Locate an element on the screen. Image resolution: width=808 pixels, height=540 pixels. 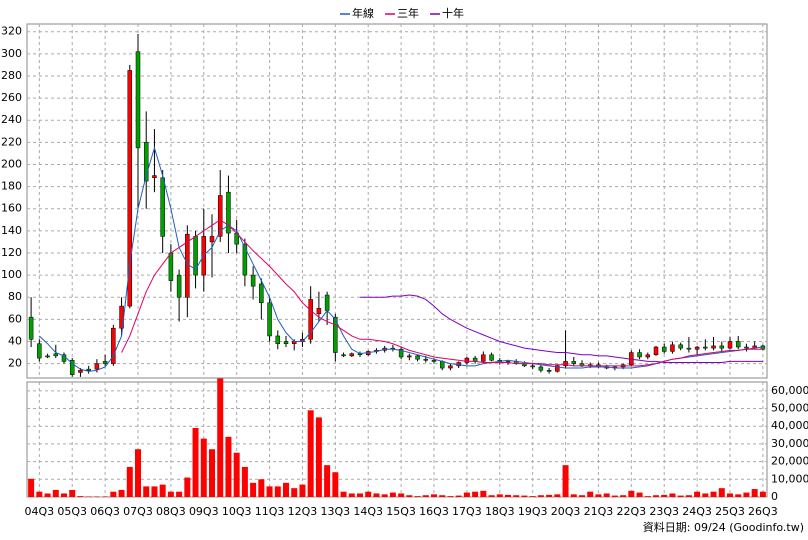
x-tick-label: 06Q3 is located at coordinates (105, 511).